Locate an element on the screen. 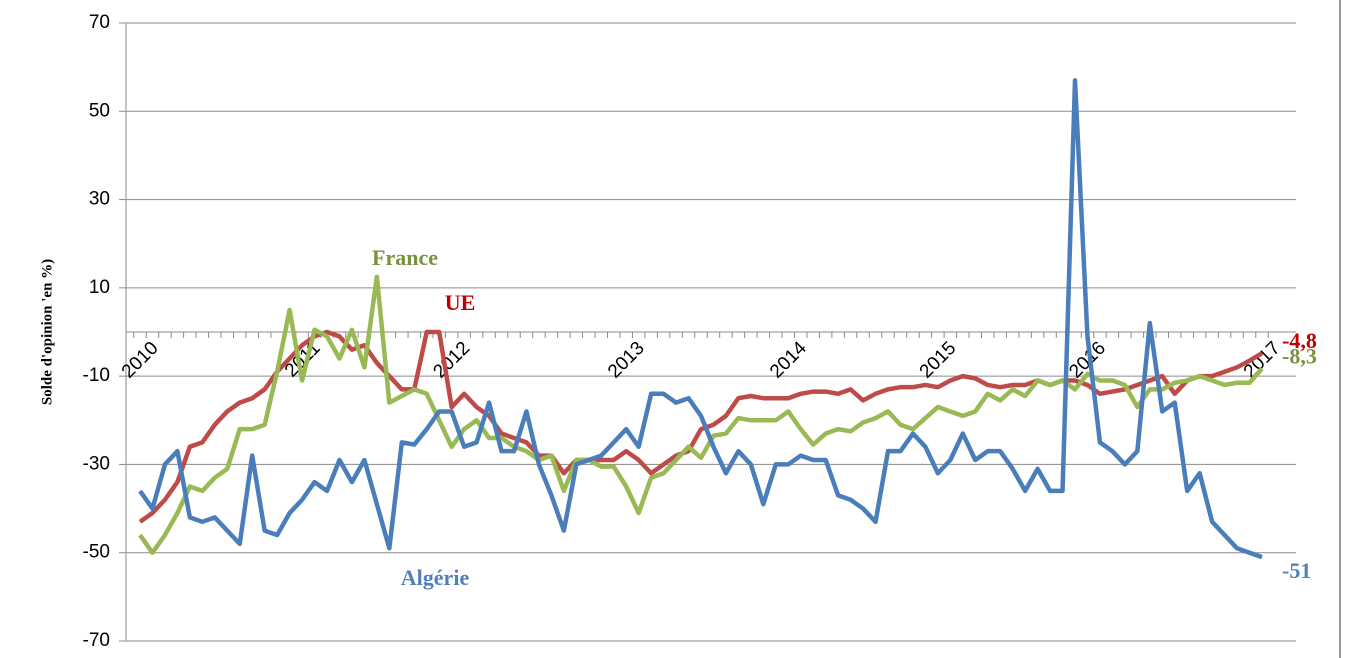 This screenshot has height=658, width=1346. end-label: -8,3 is located at coordinates (1299, 356).